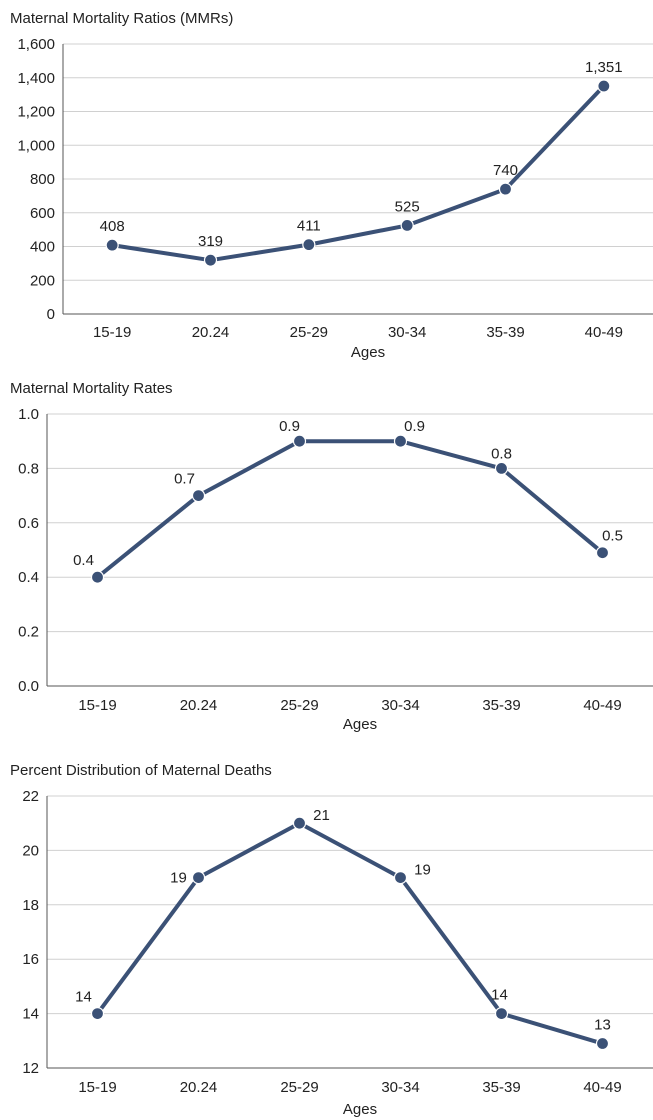 The height and width of the screenshot is (1120, 653). Describe the element at coordinates (36, 44) in the screenshot. I see `y-tick-label: 1,600` at that location.